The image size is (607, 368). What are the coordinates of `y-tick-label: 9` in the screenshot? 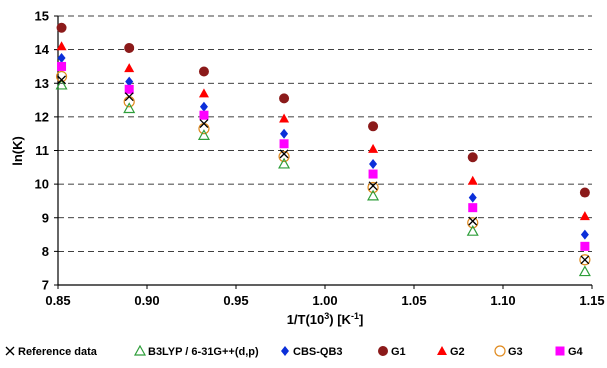 It's located at (45, 217).